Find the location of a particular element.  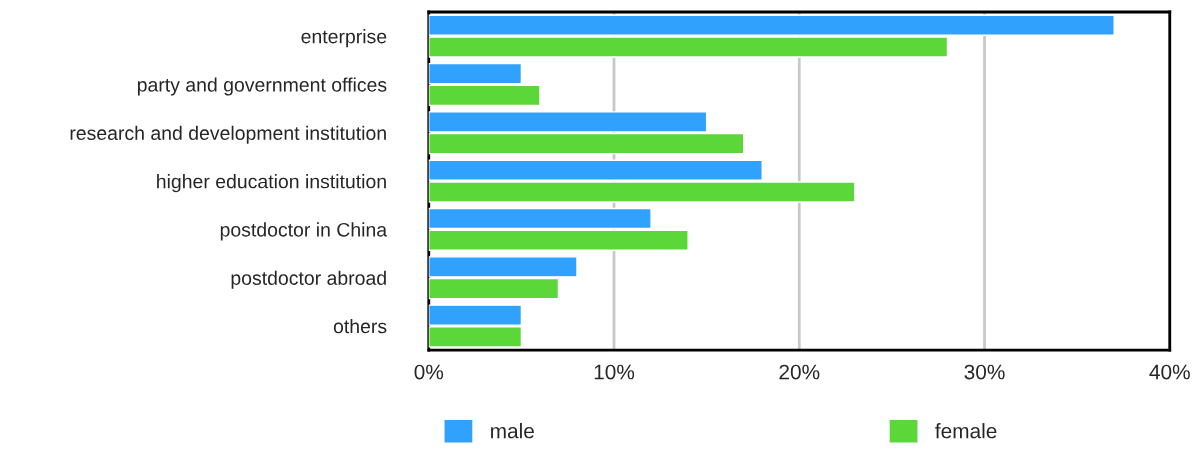

x-tick-label: 0% is located at coordinates (429, 372).